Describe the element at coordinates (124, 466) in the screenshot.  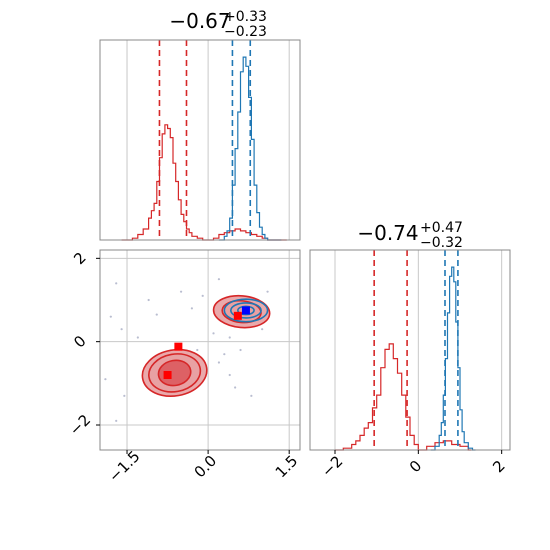
I see `x-tick-label: −1.5` at that location.